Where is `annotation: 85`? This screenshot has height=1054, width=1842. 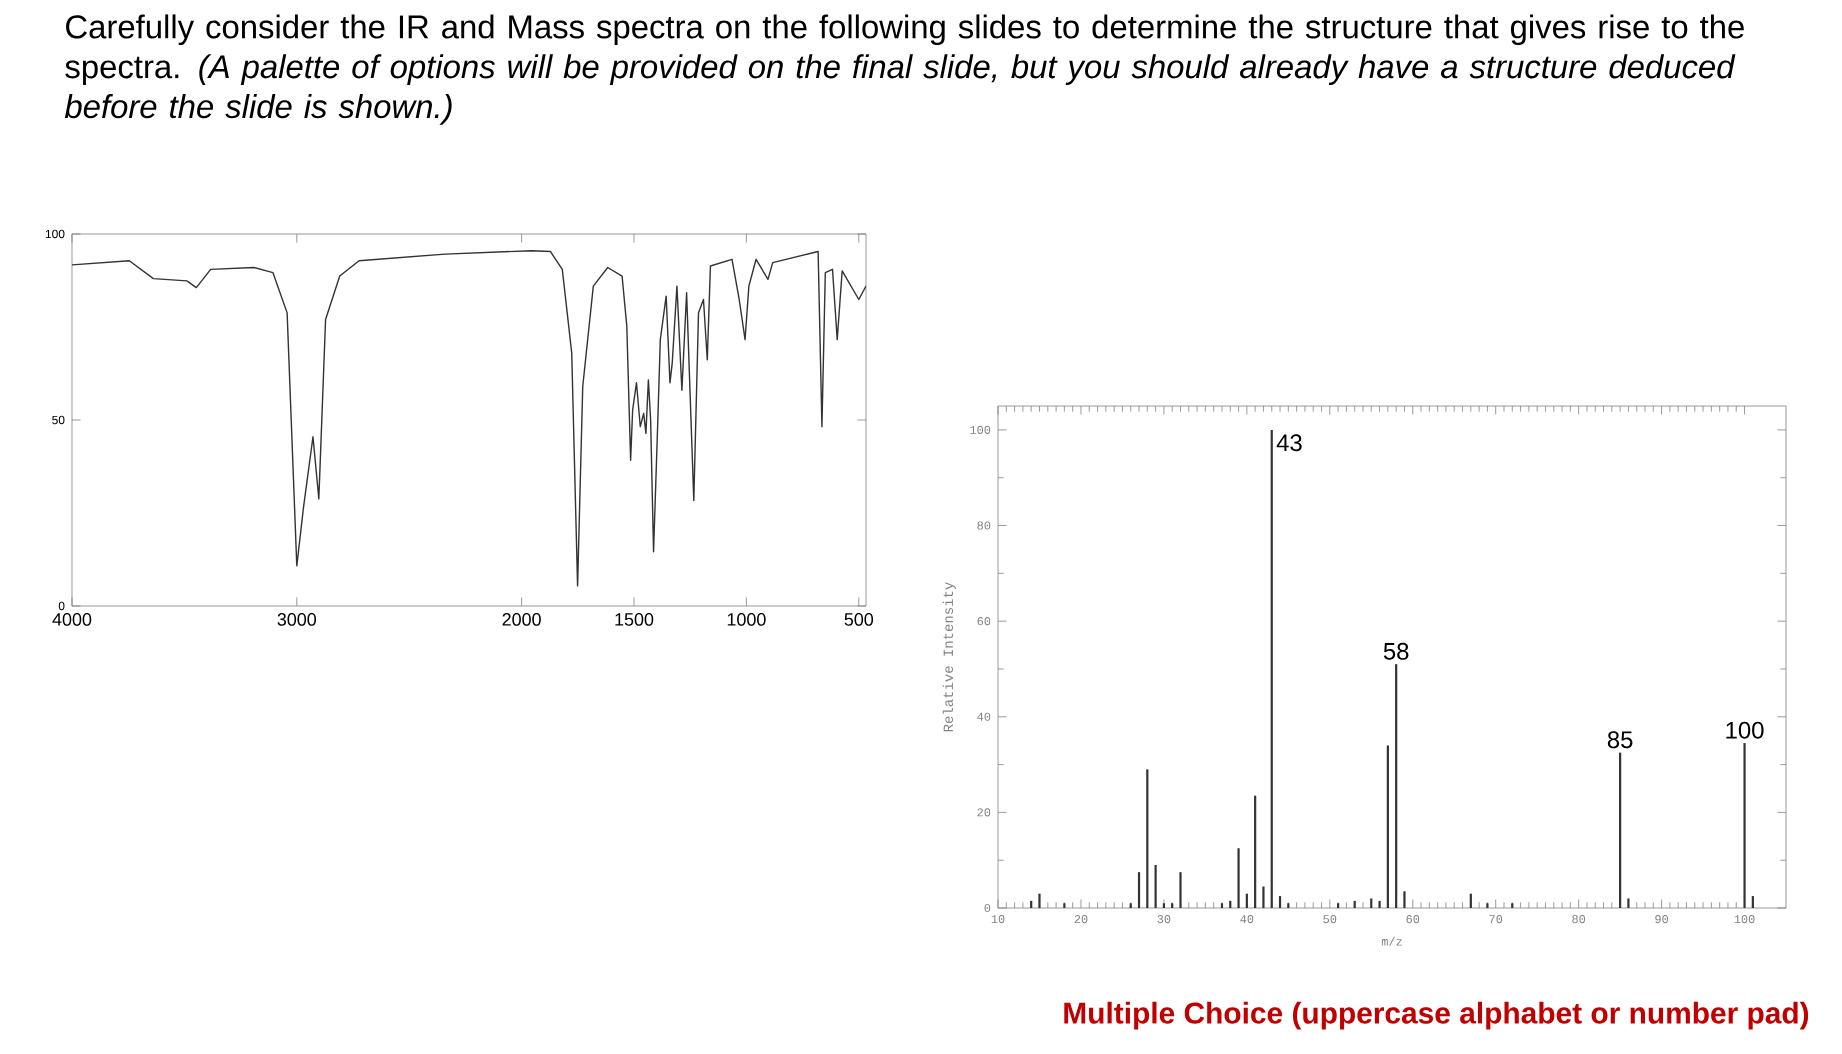
annotation: 85 is located at coordinates (1620, 740).